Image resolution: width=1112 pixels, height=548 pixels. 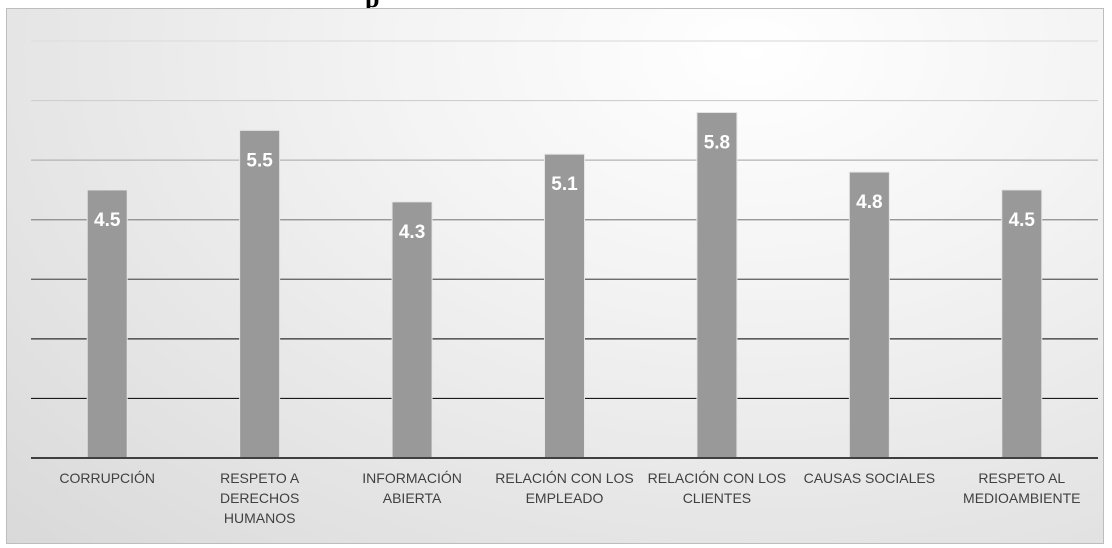 I want to click on category-label: RELACIÓN CON LOS EMPLEADO, so click(x=564, y=488).